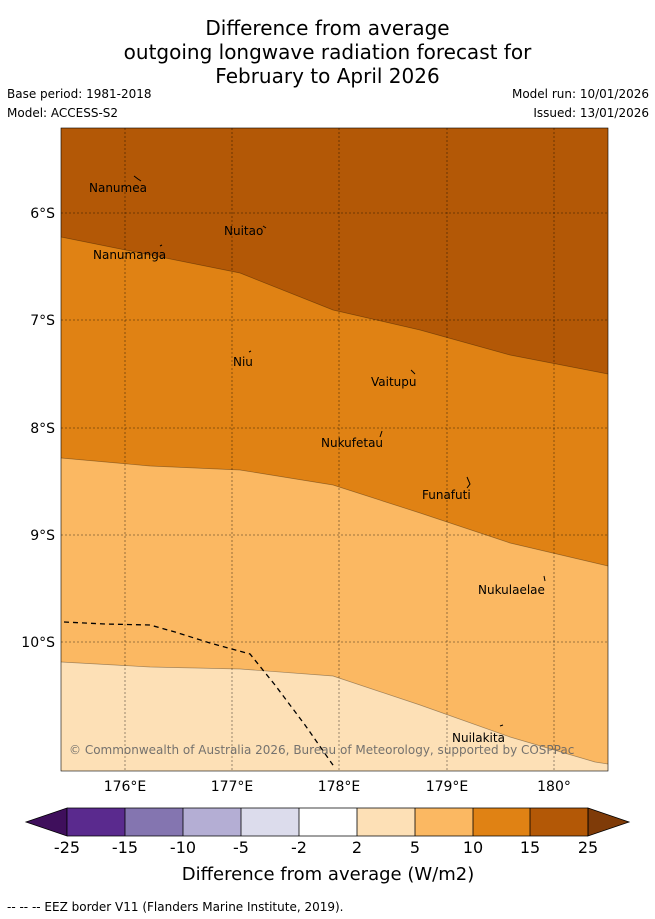 The height and width of the screenshot is (919, 655). I want to click on lat-label-9s: 9°S, so click(42, 536).